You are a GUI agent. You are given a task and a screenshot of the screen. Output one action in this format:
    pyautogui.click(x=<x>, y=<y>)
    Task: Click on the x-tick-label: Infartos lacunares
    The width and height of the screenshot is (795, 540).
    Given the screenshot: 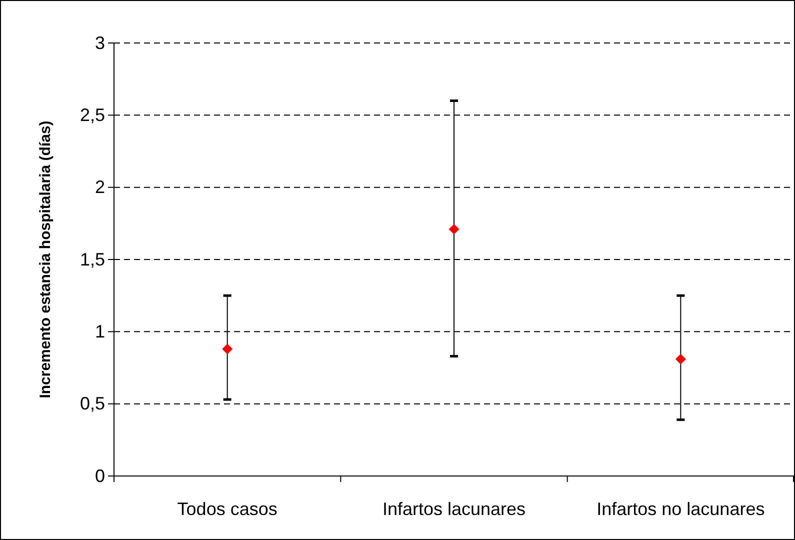 What is the action you would take?
    pyautogui.click(x=454, y=509)
    